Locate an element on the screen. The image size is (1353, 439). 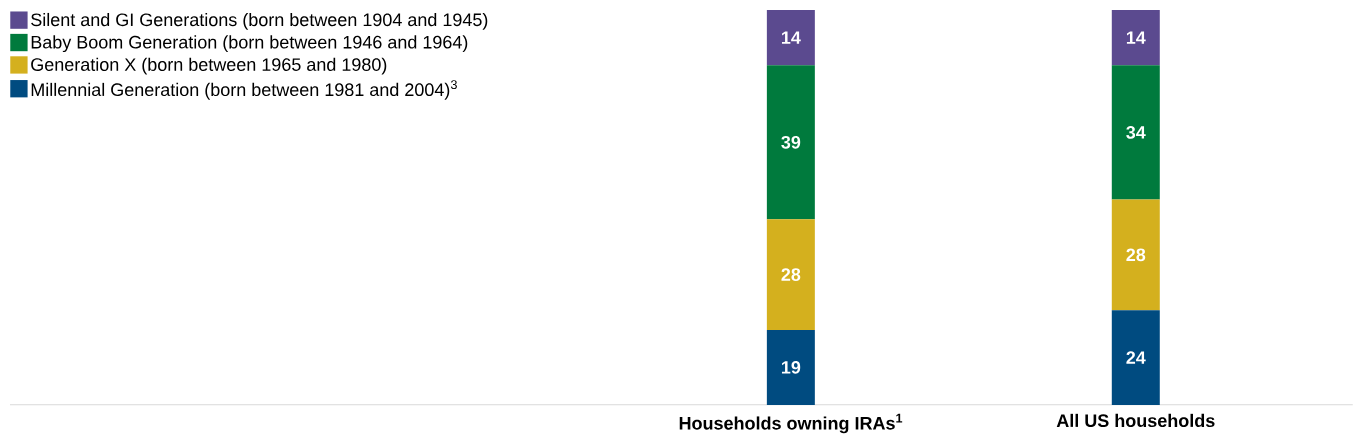
data-label: 24 is located at coordinates (1136, 357).